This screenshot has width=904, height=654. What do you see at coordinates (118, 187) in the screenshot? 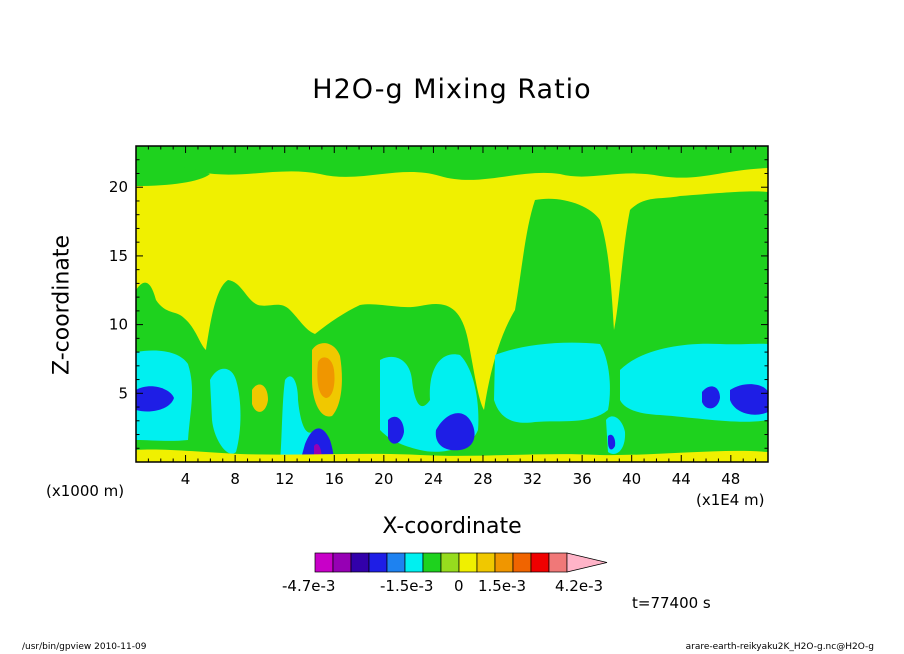
I see `y-tick-label: 20` at bounding box center [118, 187].